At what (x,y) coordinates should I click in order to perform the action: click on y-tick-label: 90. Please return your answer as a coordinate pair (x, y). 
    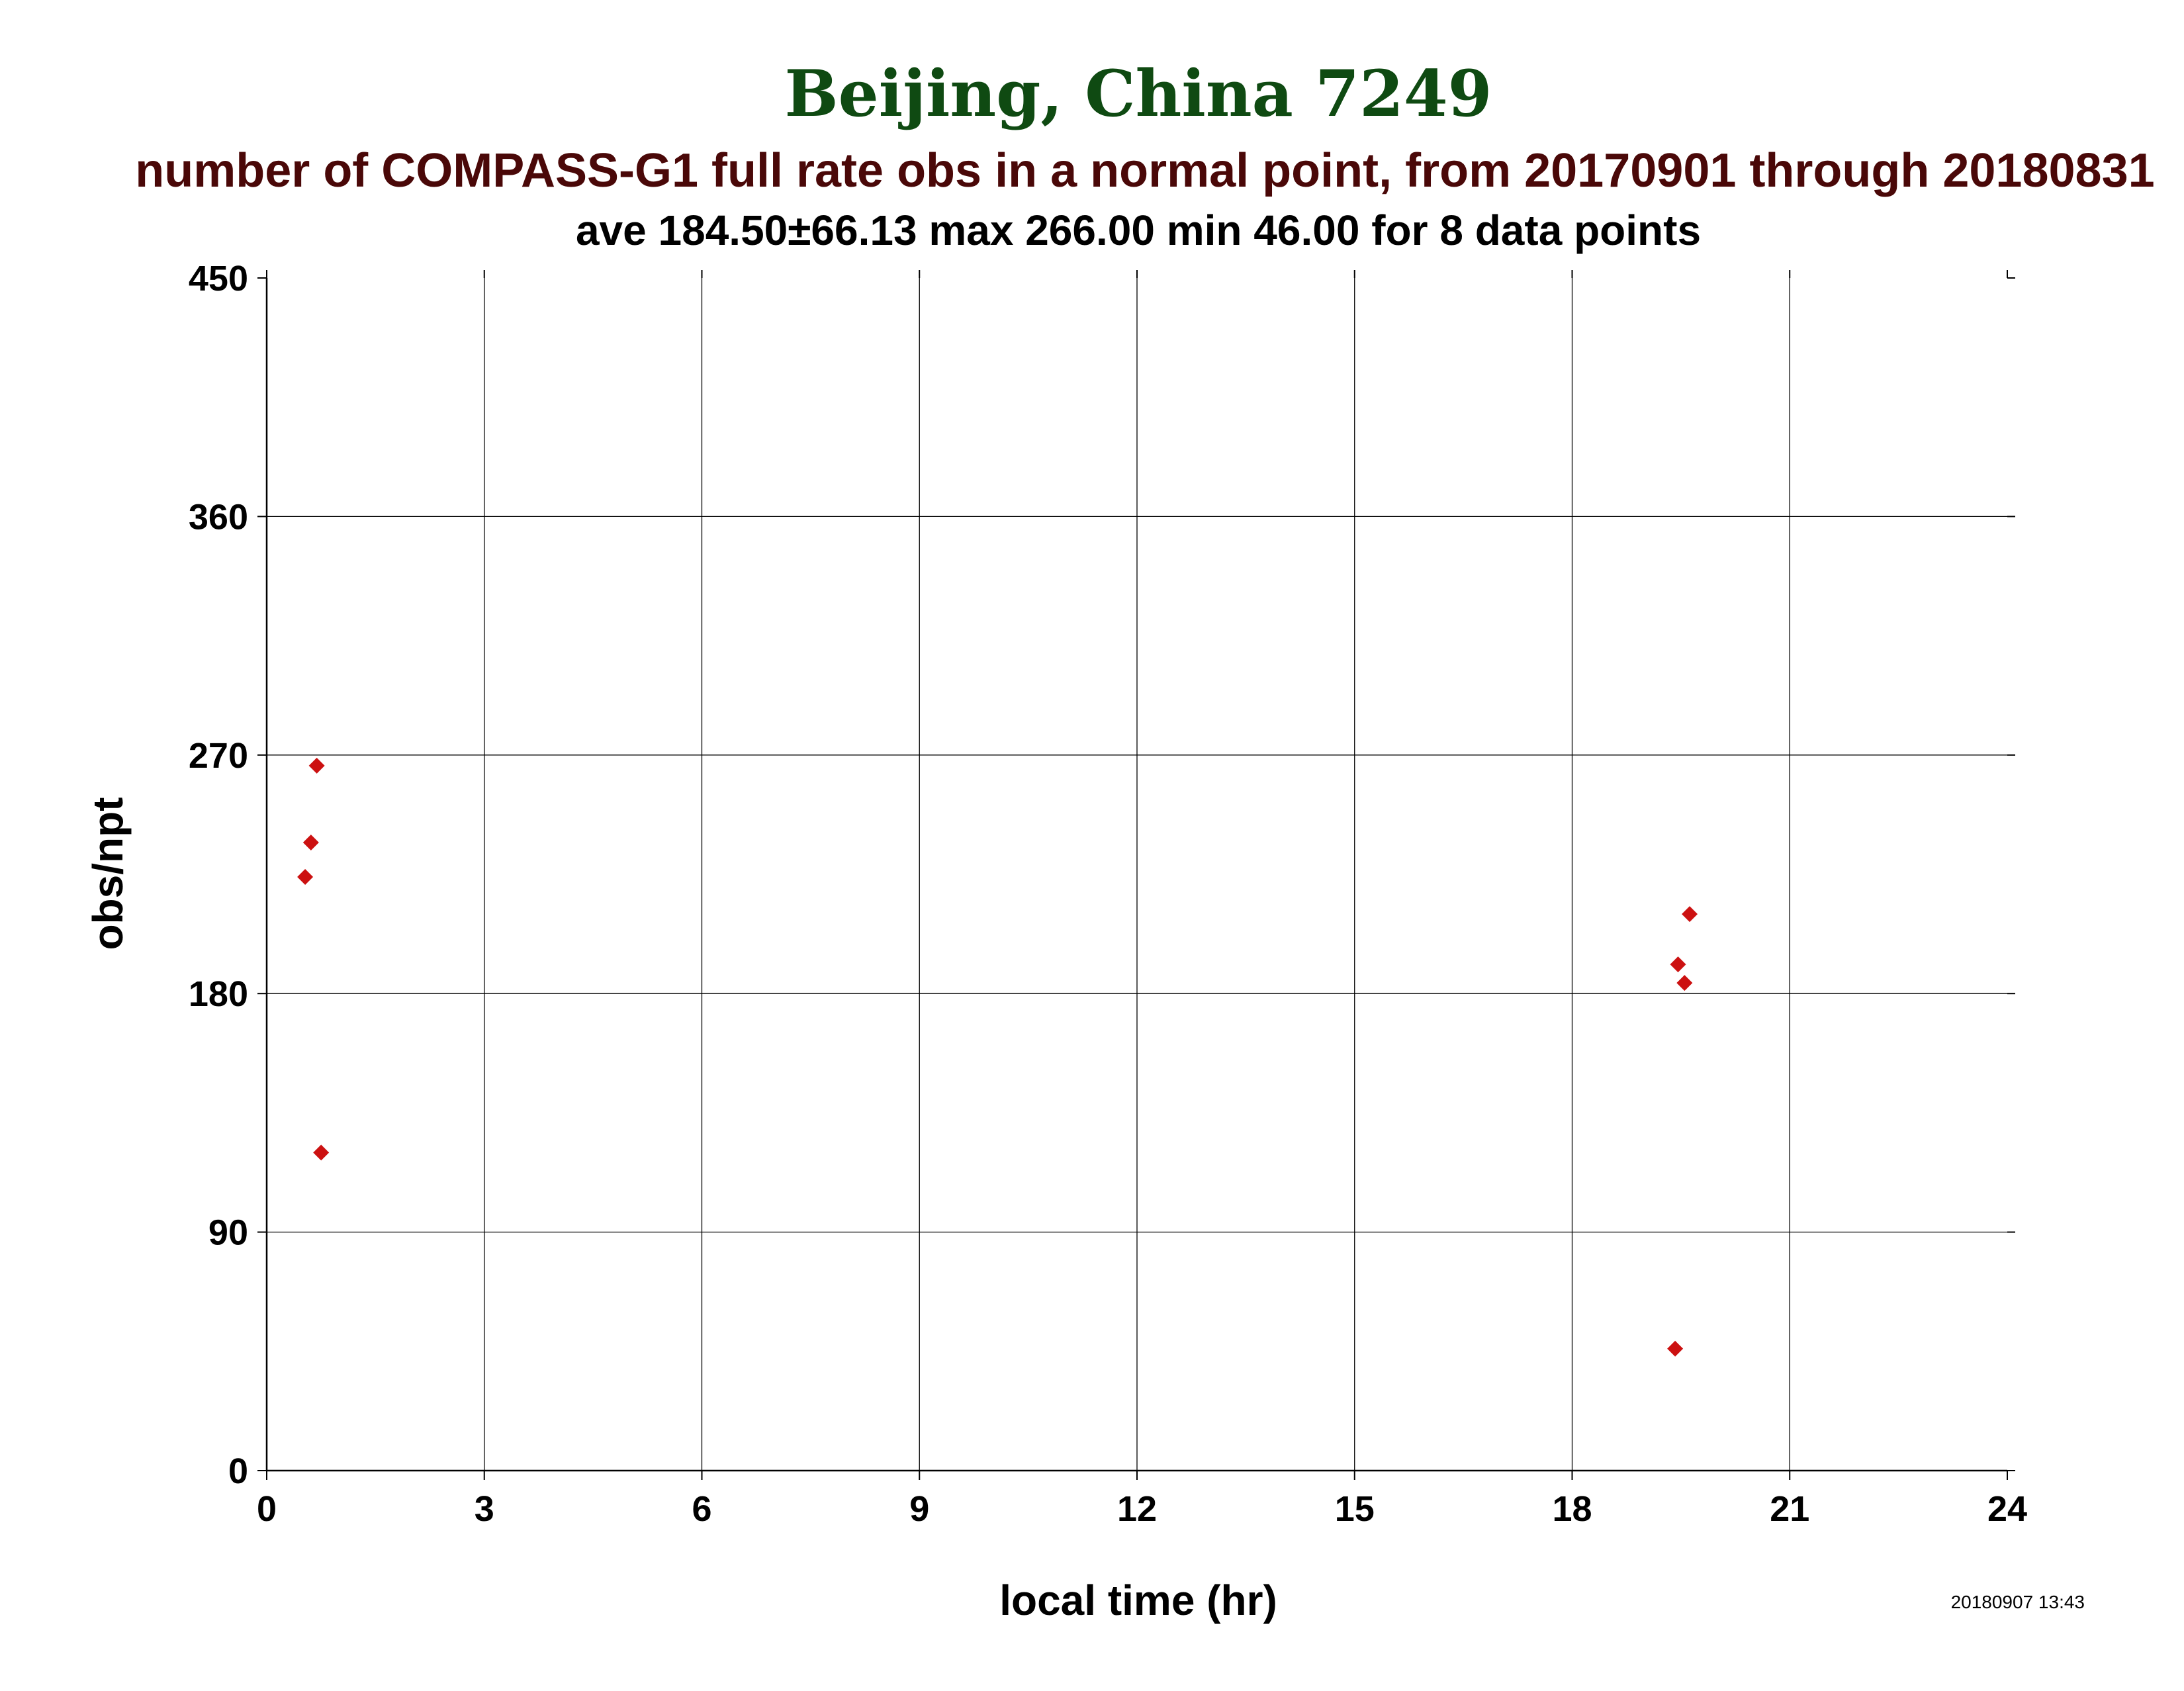
    Looking at the image, I should click on (228, 1233).